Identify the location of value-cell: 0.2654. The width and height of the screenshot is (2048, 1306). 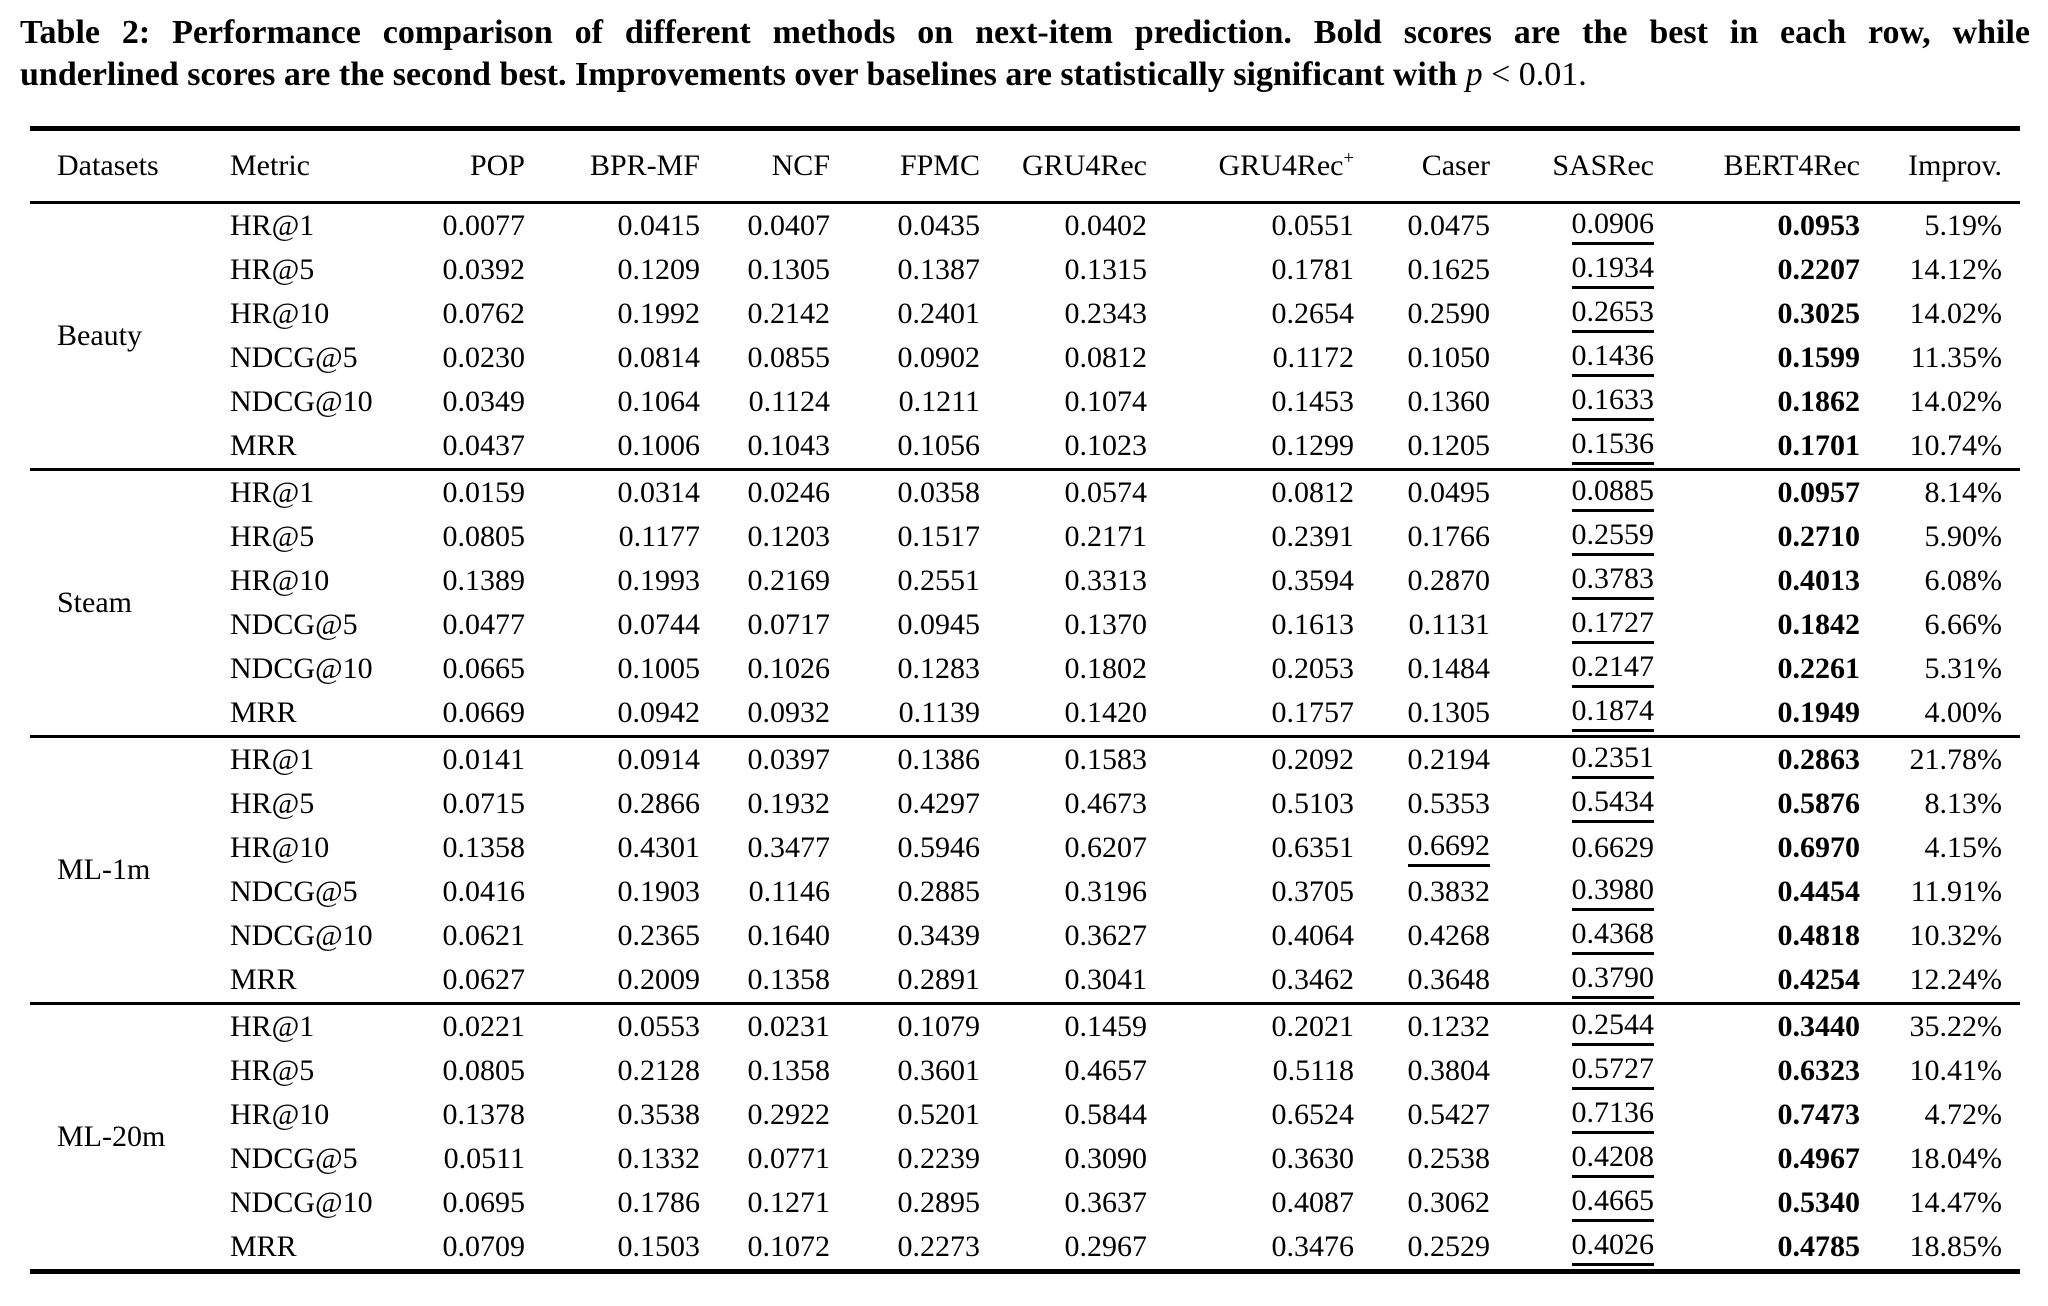
(1313, 313).